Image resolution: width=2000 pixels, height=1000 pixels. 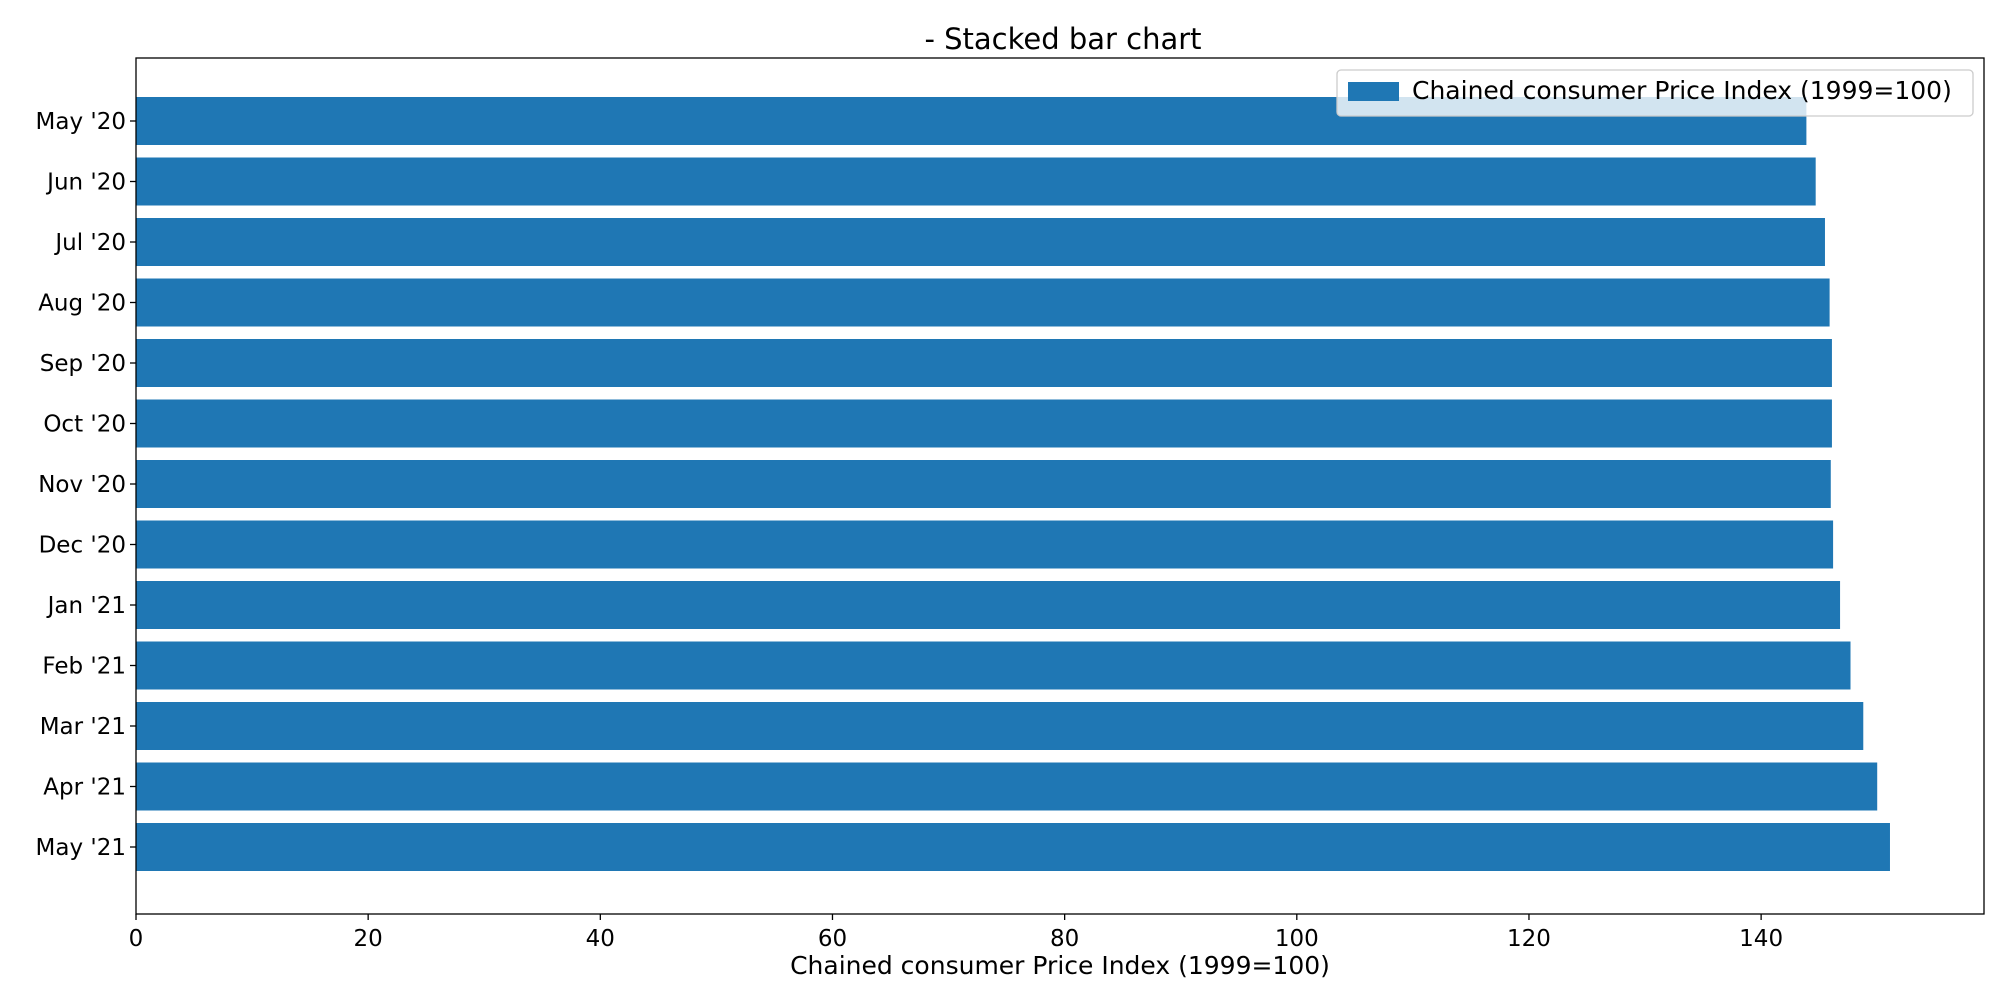 What do you see at coordinates (1064, 939) in the screenshot?
I see `x-tick-label: 80` at bounding box center [1064, 939].